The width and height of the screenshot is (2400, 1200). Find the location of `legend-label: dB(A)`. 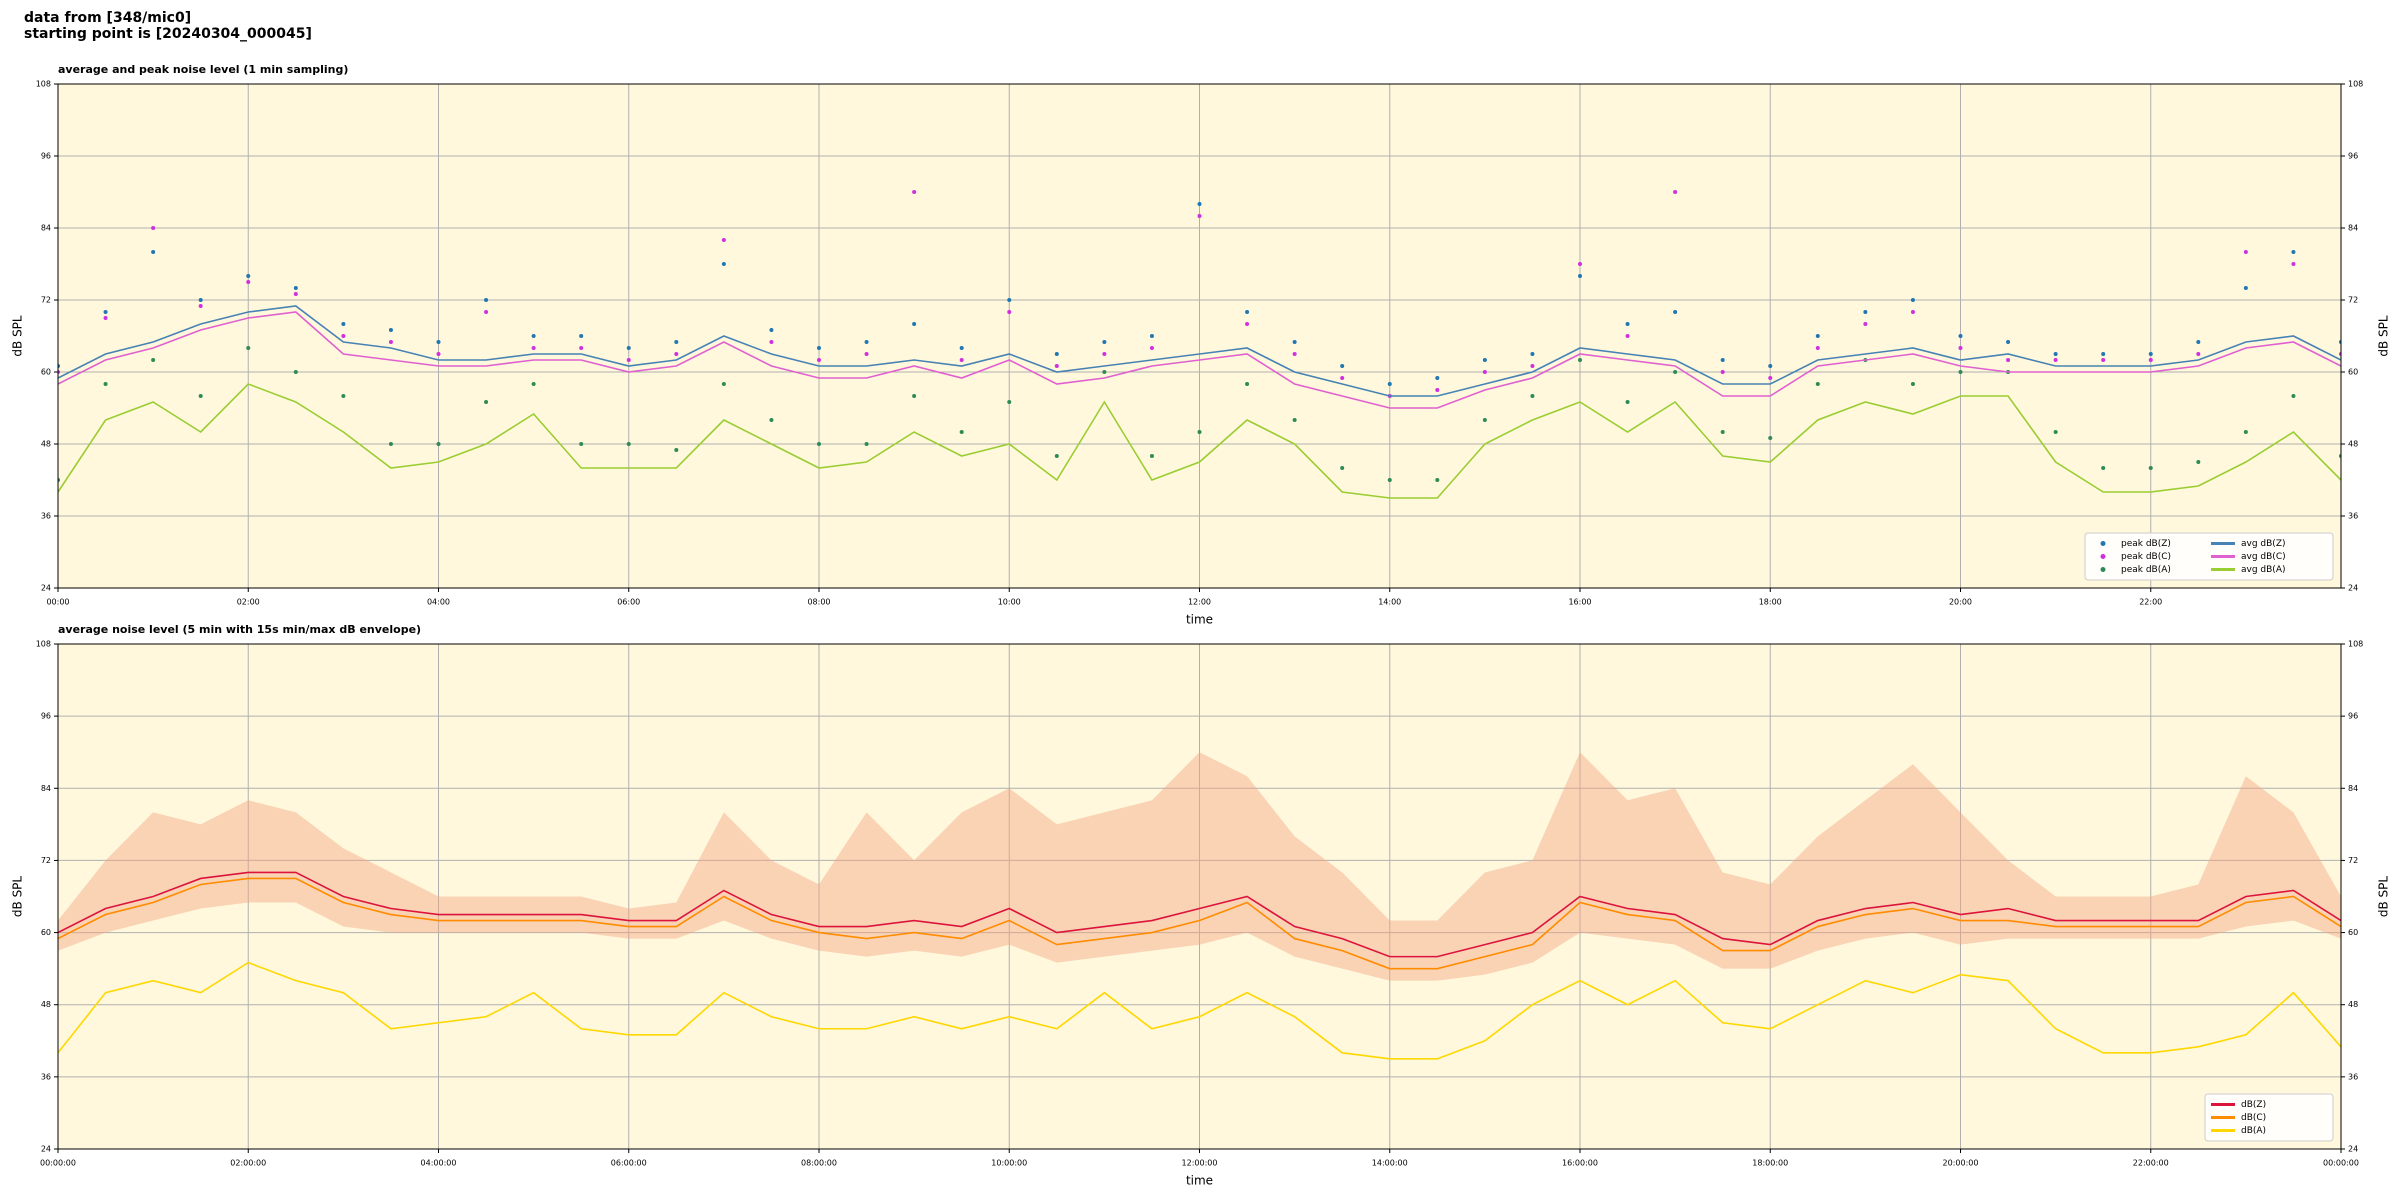

legend-label: dB(A) is located at coordinates (2253, 1131).